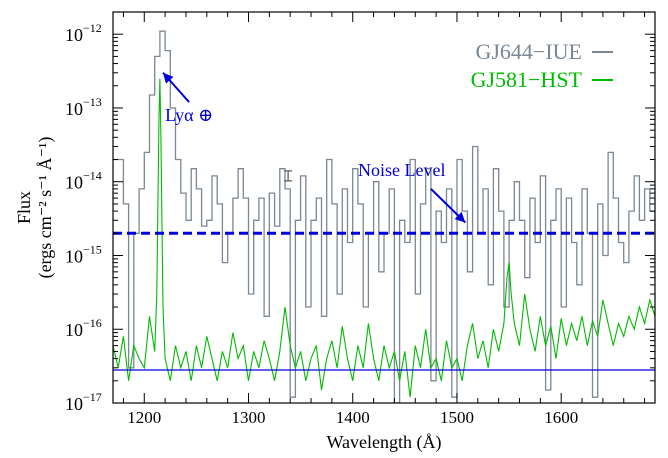 The width and height of the screenshot is (668, 458). I want to click on y-tick-label: 10−13, so click(83, 107).